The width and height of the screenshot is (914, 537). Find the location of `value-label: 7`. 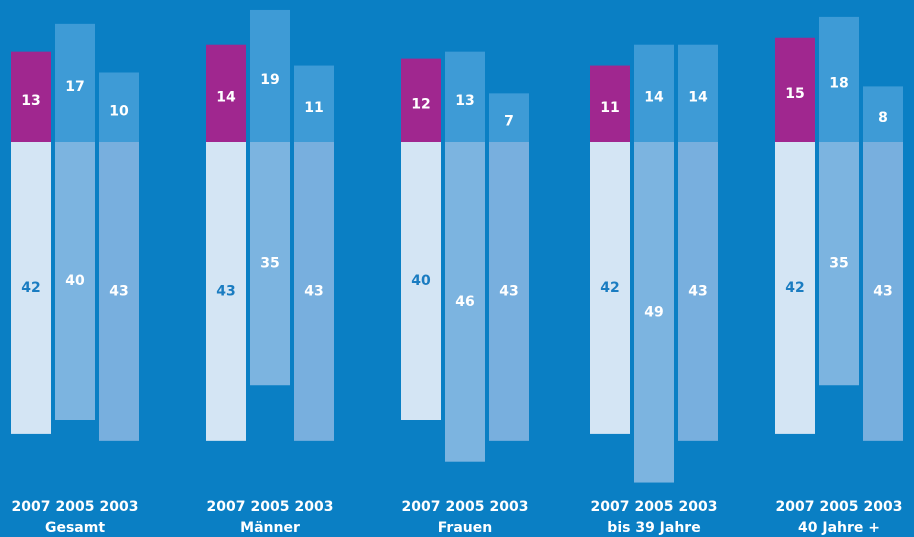

value-label: 7 is located at coordinates (509, 122).